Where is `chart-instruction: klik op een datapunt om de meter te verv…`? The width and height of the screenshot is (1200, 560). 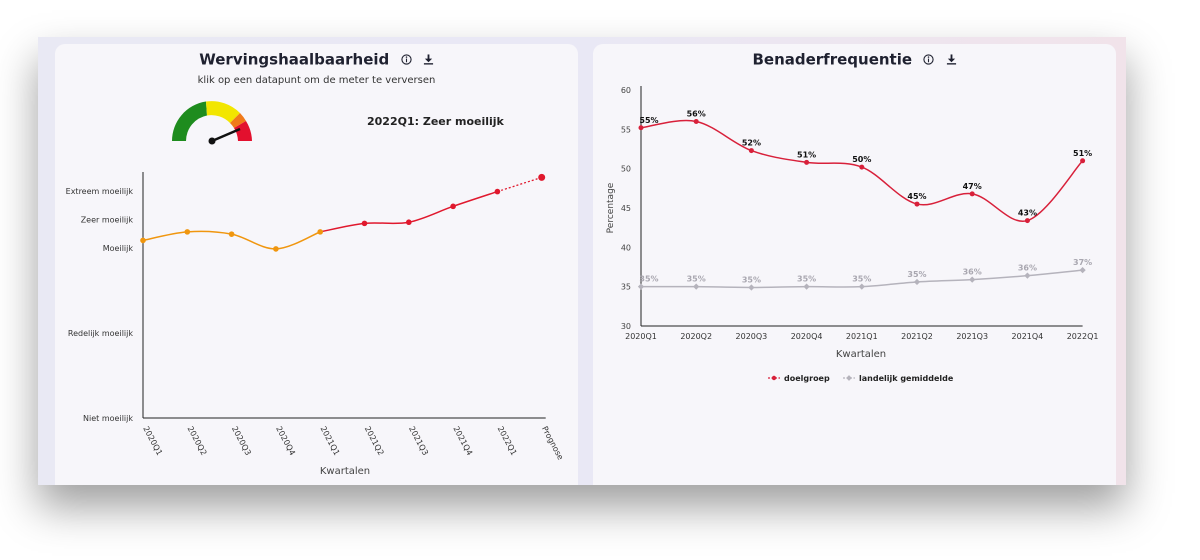 chart-instruction: klik op een datapunt om de meter te verv… is located at coordinates (316, 80).